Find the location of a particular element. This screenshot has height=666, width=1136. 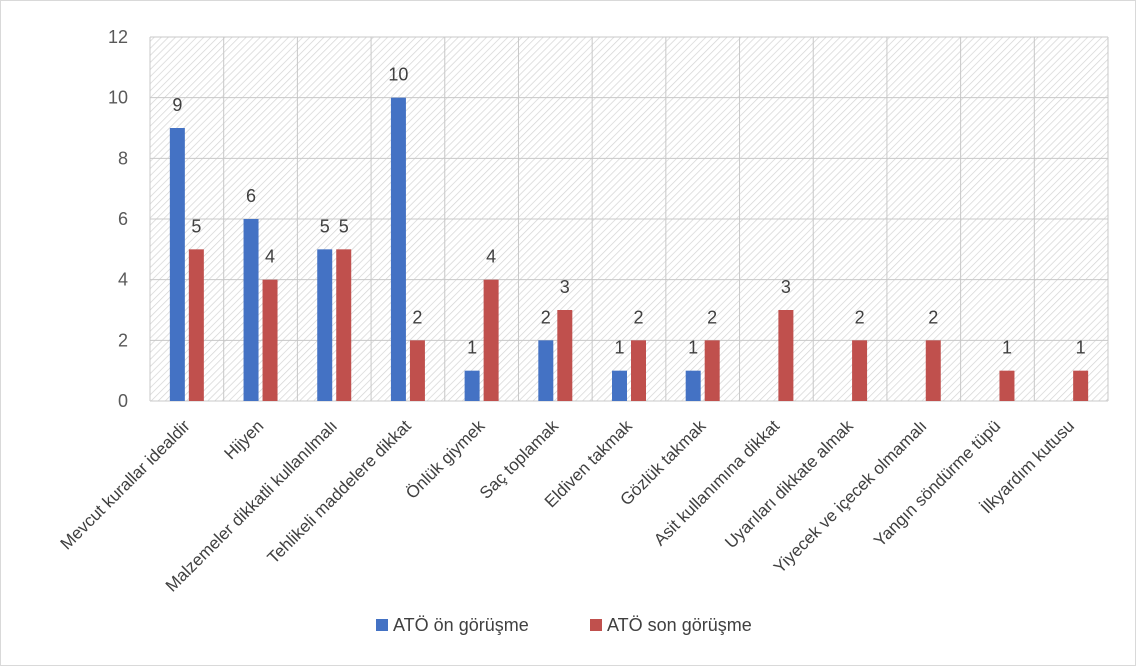

y-axis-ticks: 0 2 4 6 8 10 12 is located at coordinates (118, 219).